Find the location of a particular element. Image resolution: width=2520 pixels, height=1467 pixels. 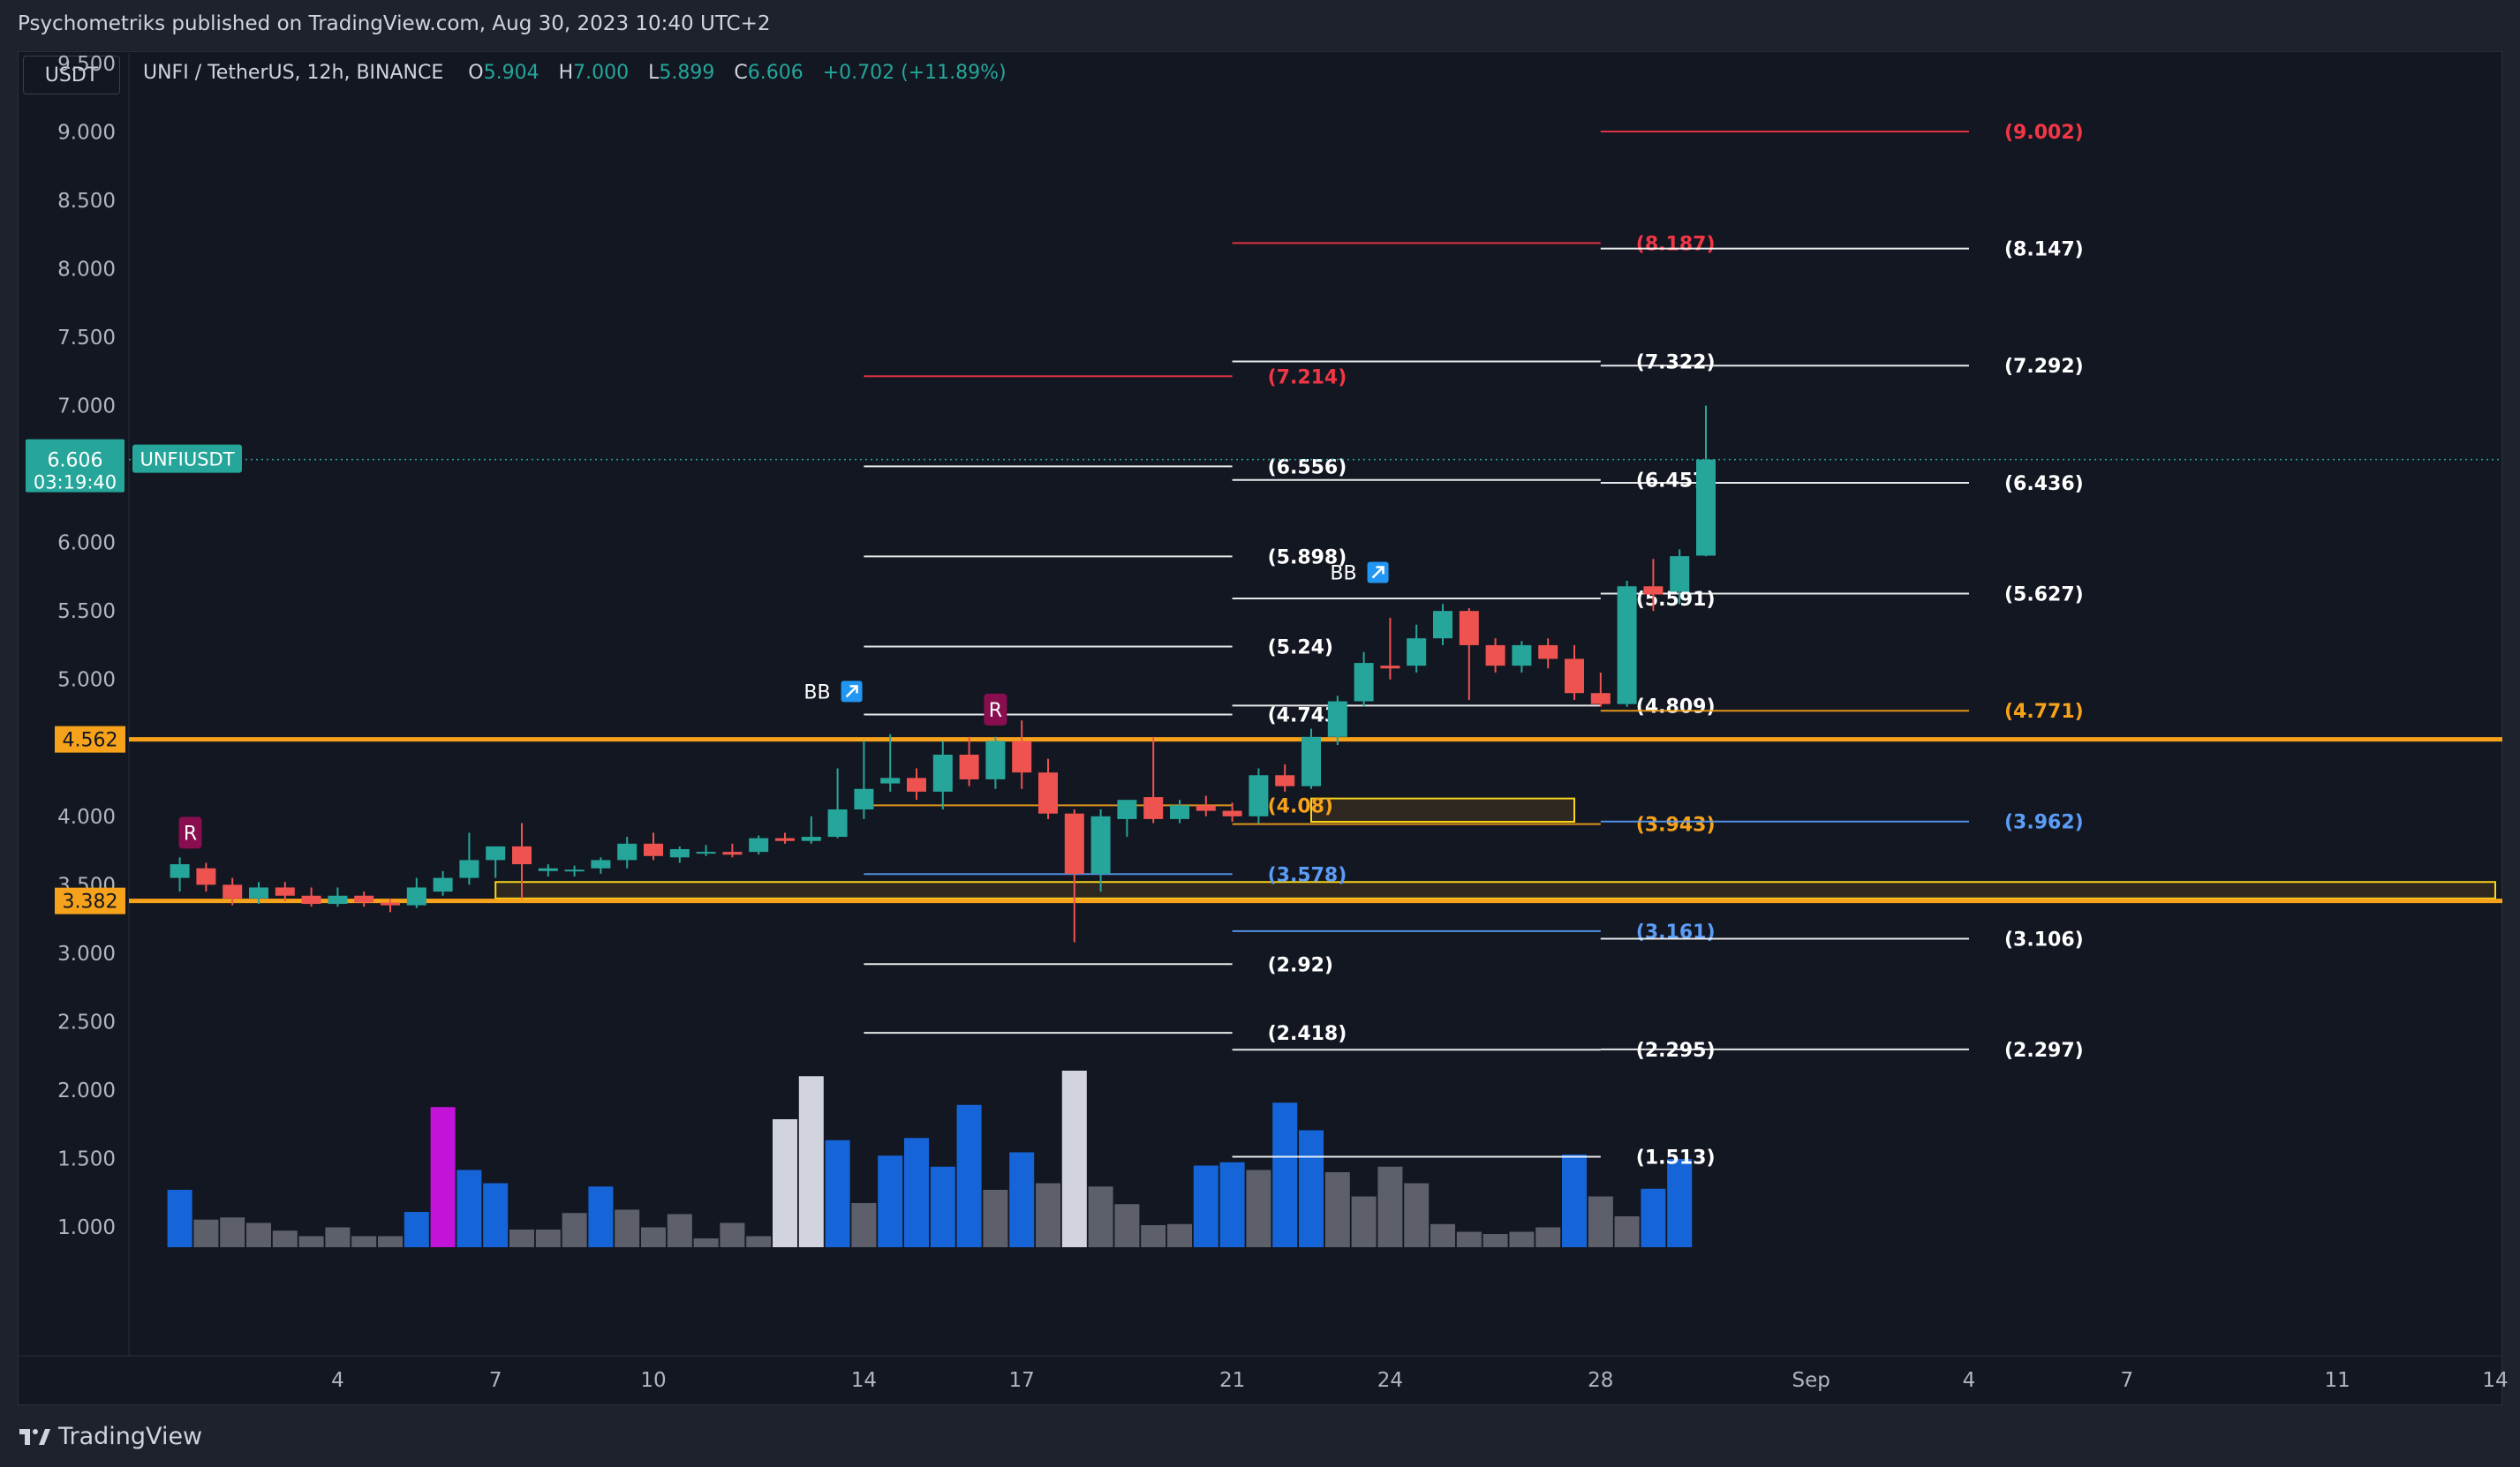

fib-level-label: (5.24) is located at coordinates (1300, 647).